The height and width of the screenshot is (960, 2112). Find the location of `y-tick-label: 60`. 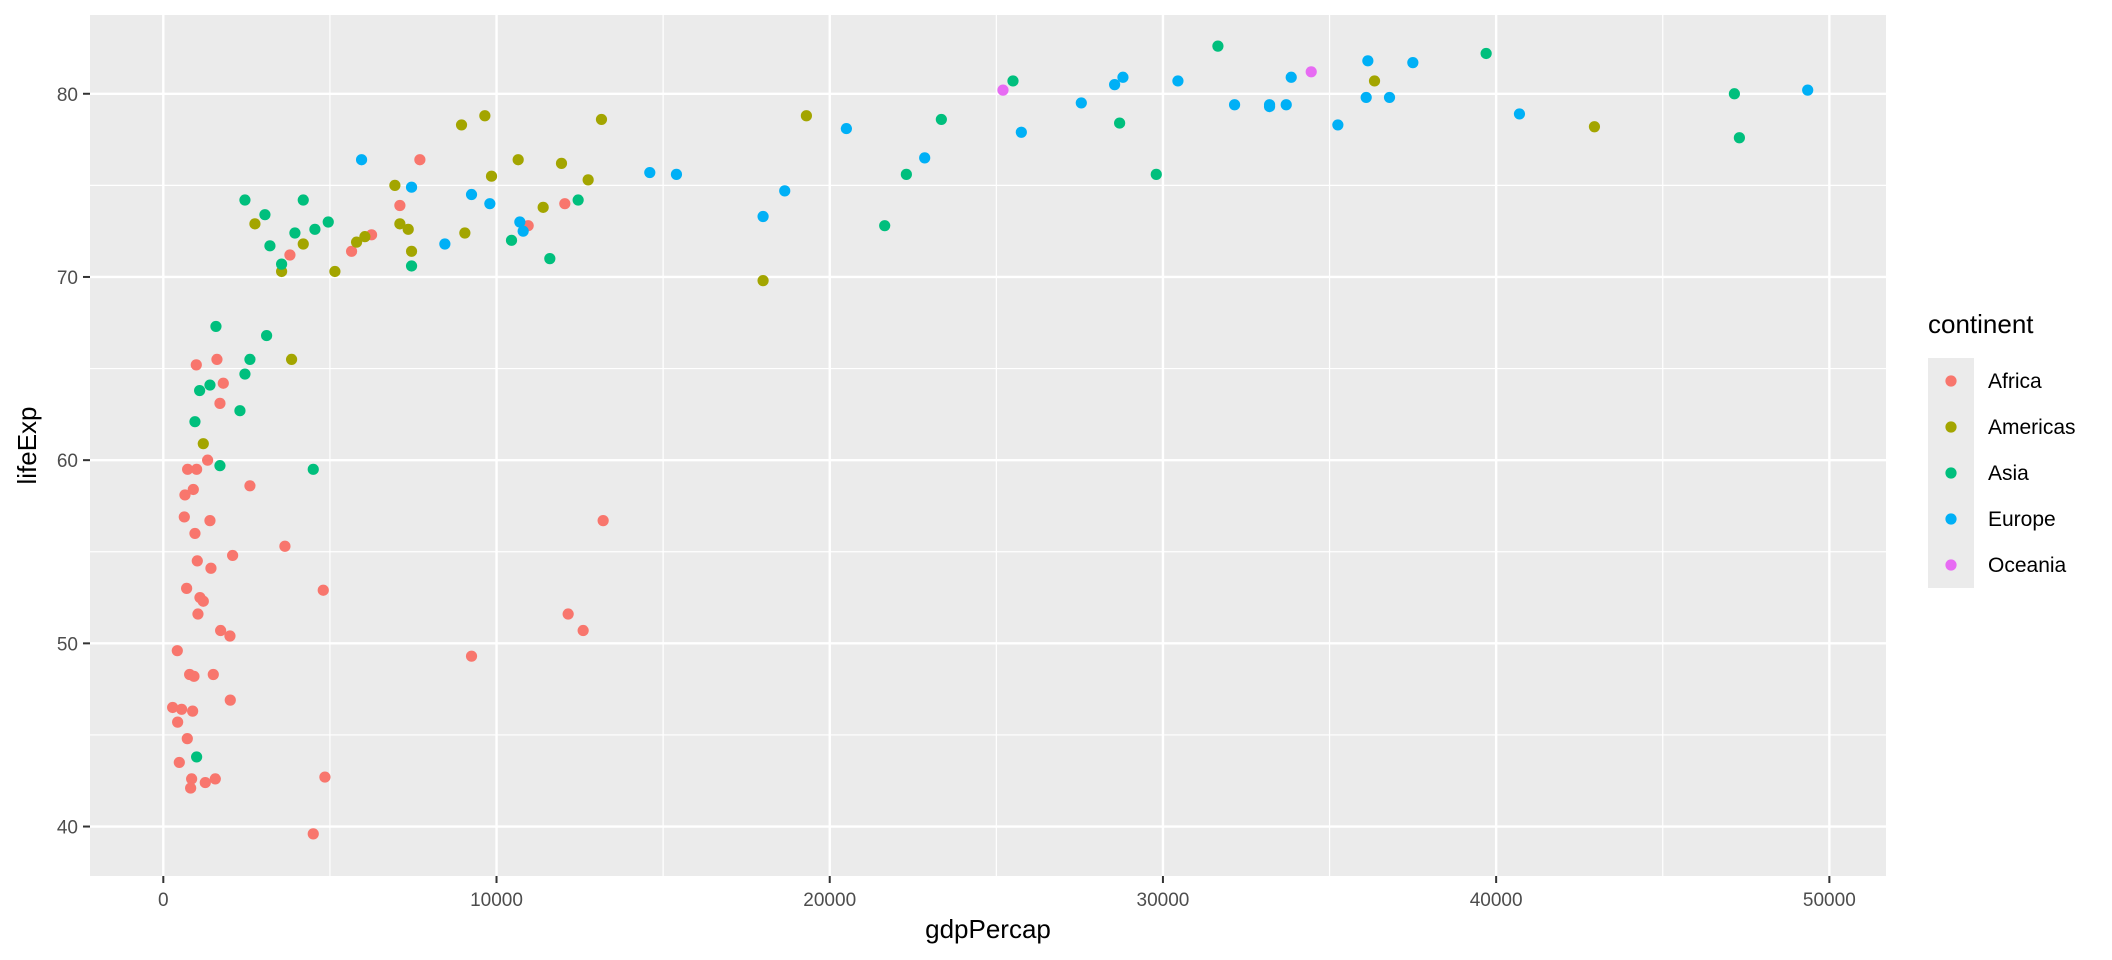

y-tick-label: 60 is located at coordinates (67, 461).